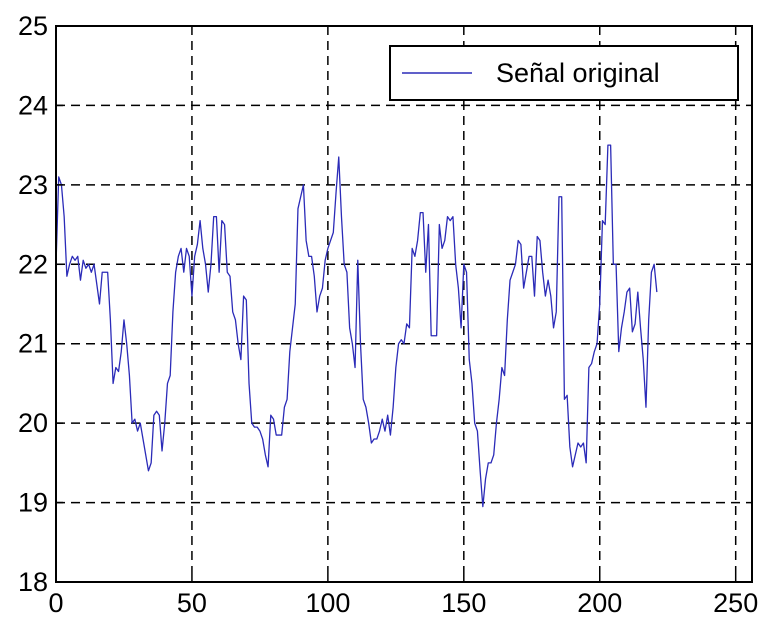 Image resolution: width=765 pixels, height=622 pixels. Describe the element at coordinates (327, 603) in the screenshot. I see `x-tick-label: 100` at that location.